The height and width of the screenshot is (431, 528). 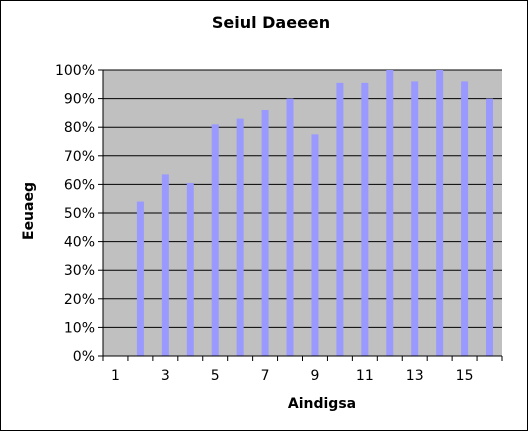 I want to click on x-tick-labels: 1 3 5 7 9 11 13 15, so click(x=302, y=370).